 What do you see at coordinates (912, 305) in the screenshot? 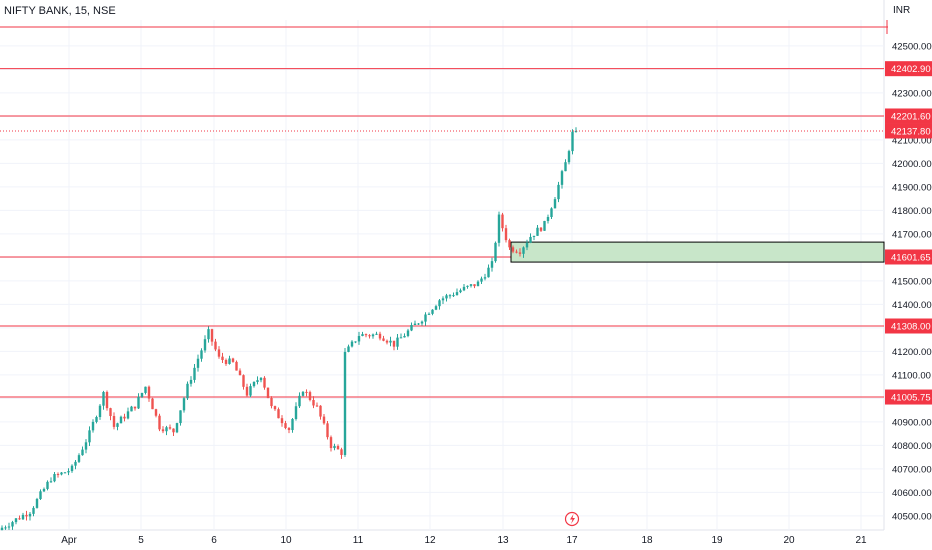
I see `y-tick-label: 41400.00` at bounding box center [912, 305].